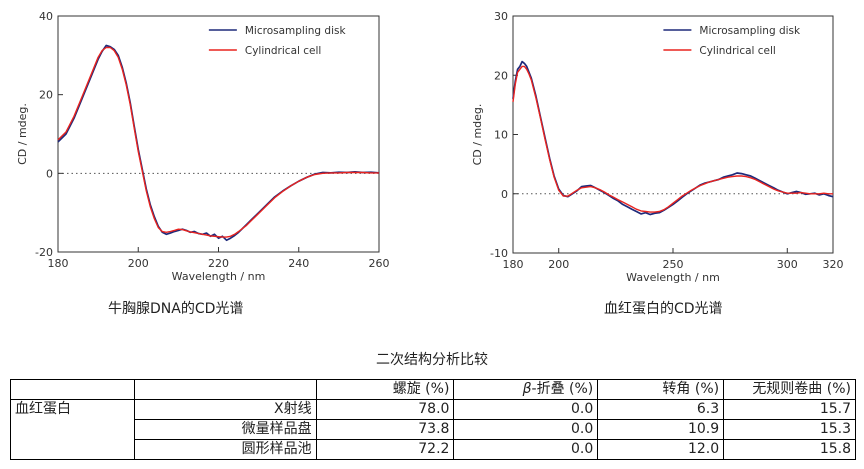 Image resolution: width=864 pixels, height=469 pixels. What do you see at coordinates (787, 264) in the screenshot?
I see `x-tick-label: 300` at bounding box center [787, 264].